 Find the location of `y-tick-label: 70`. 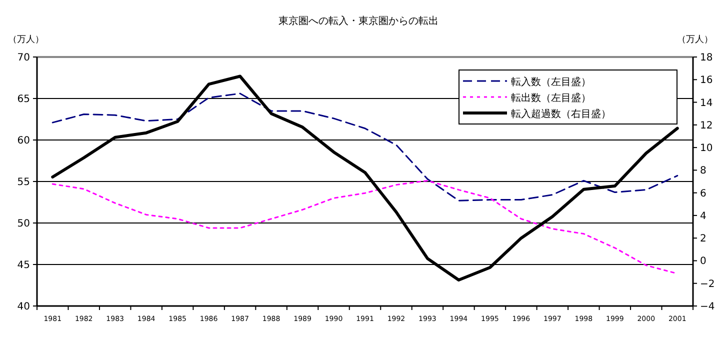

y-tick-label: 70 is located at coordinates (23, 58).